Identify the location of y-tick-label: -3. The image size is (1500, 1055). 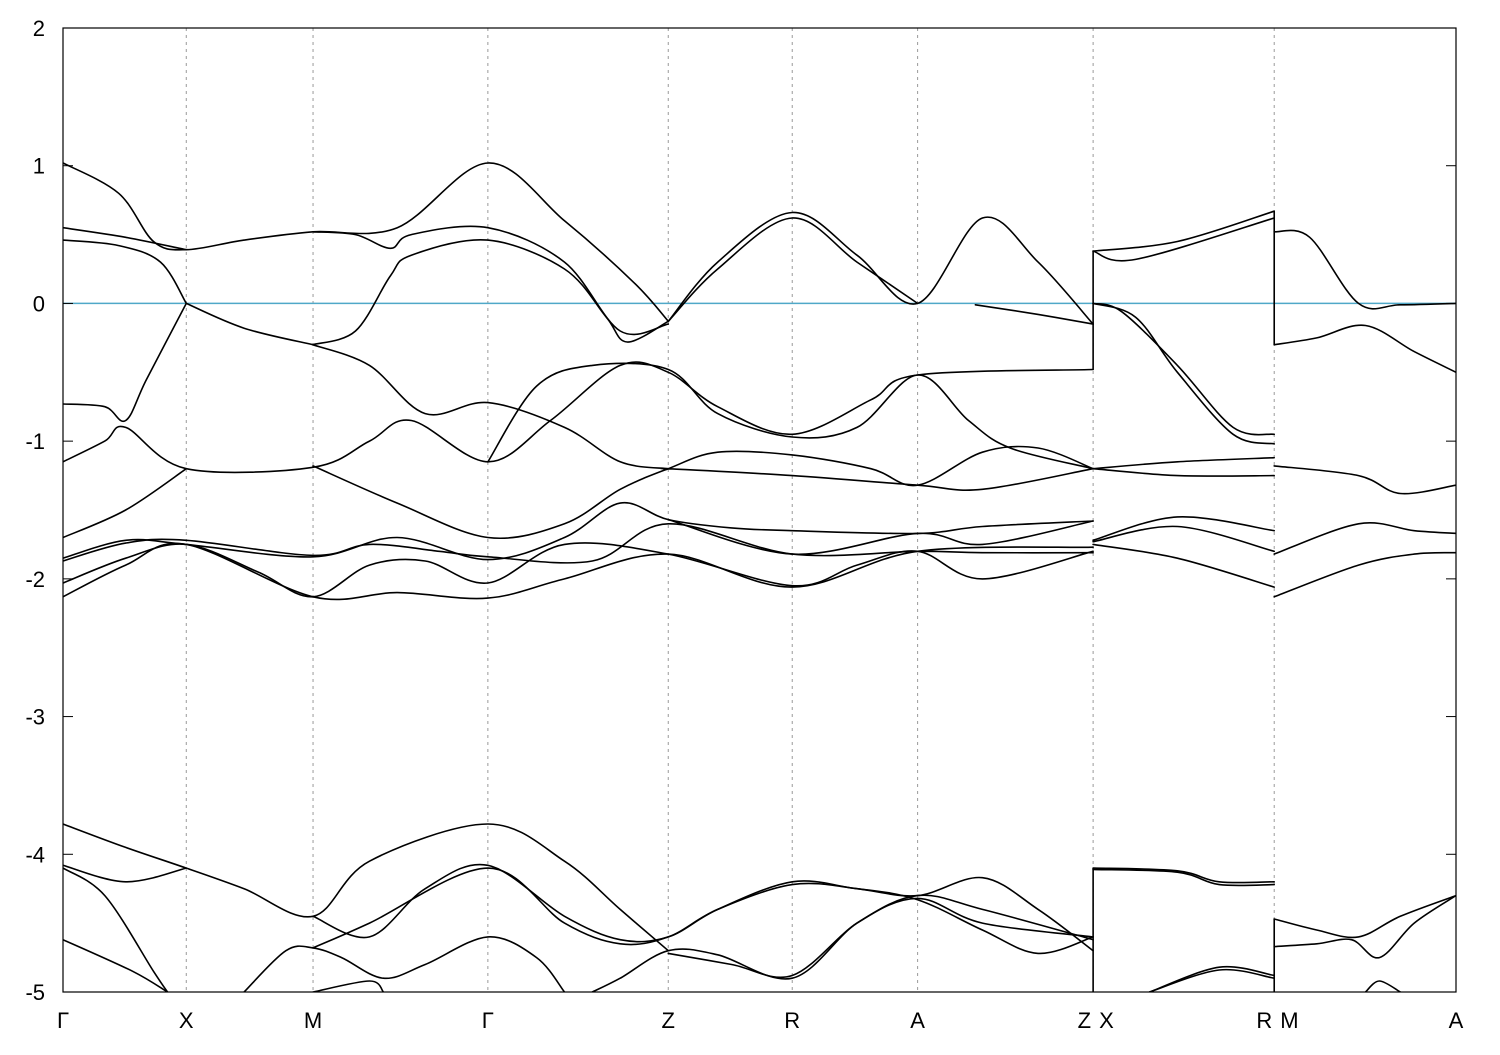
(35, 717).